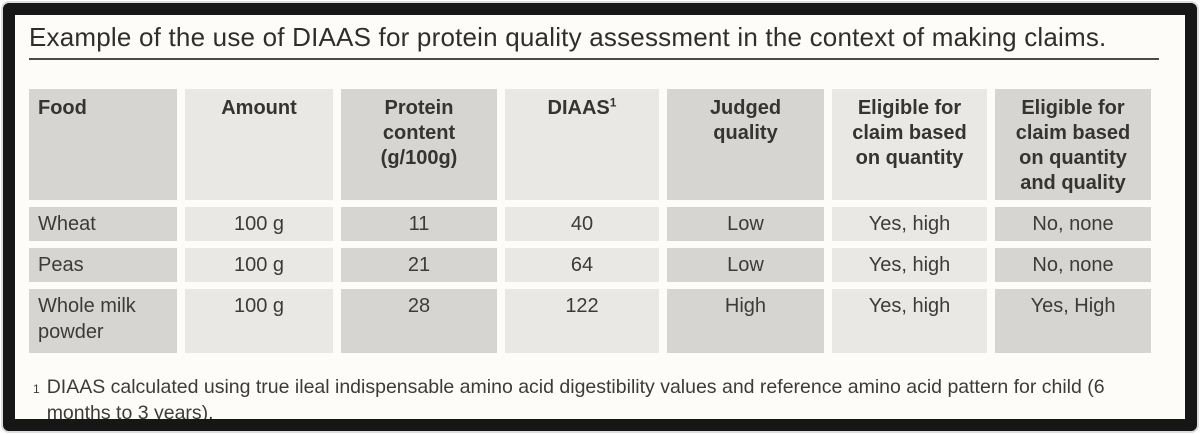  I want to click on cell-food: Peas, so click(103, 265).